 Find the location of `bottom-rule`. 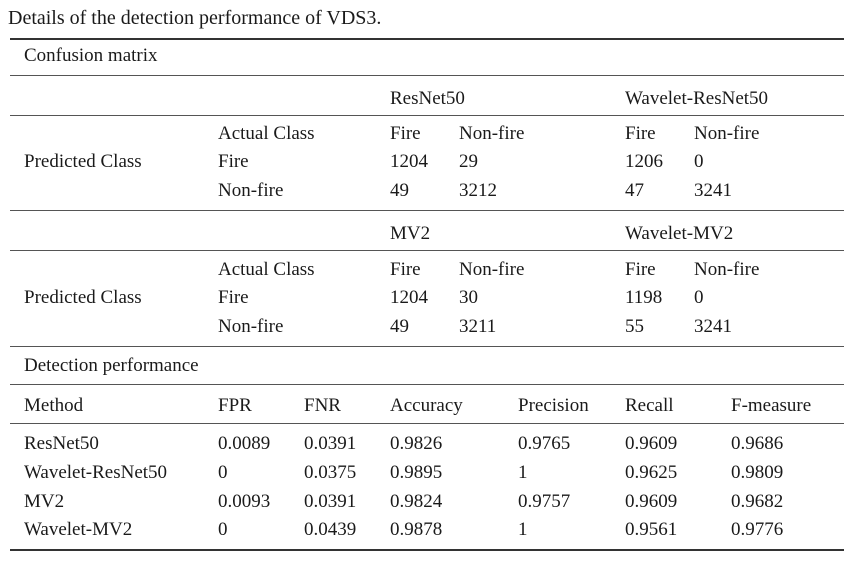

bottom-rule is located at coordinates (427, 550).